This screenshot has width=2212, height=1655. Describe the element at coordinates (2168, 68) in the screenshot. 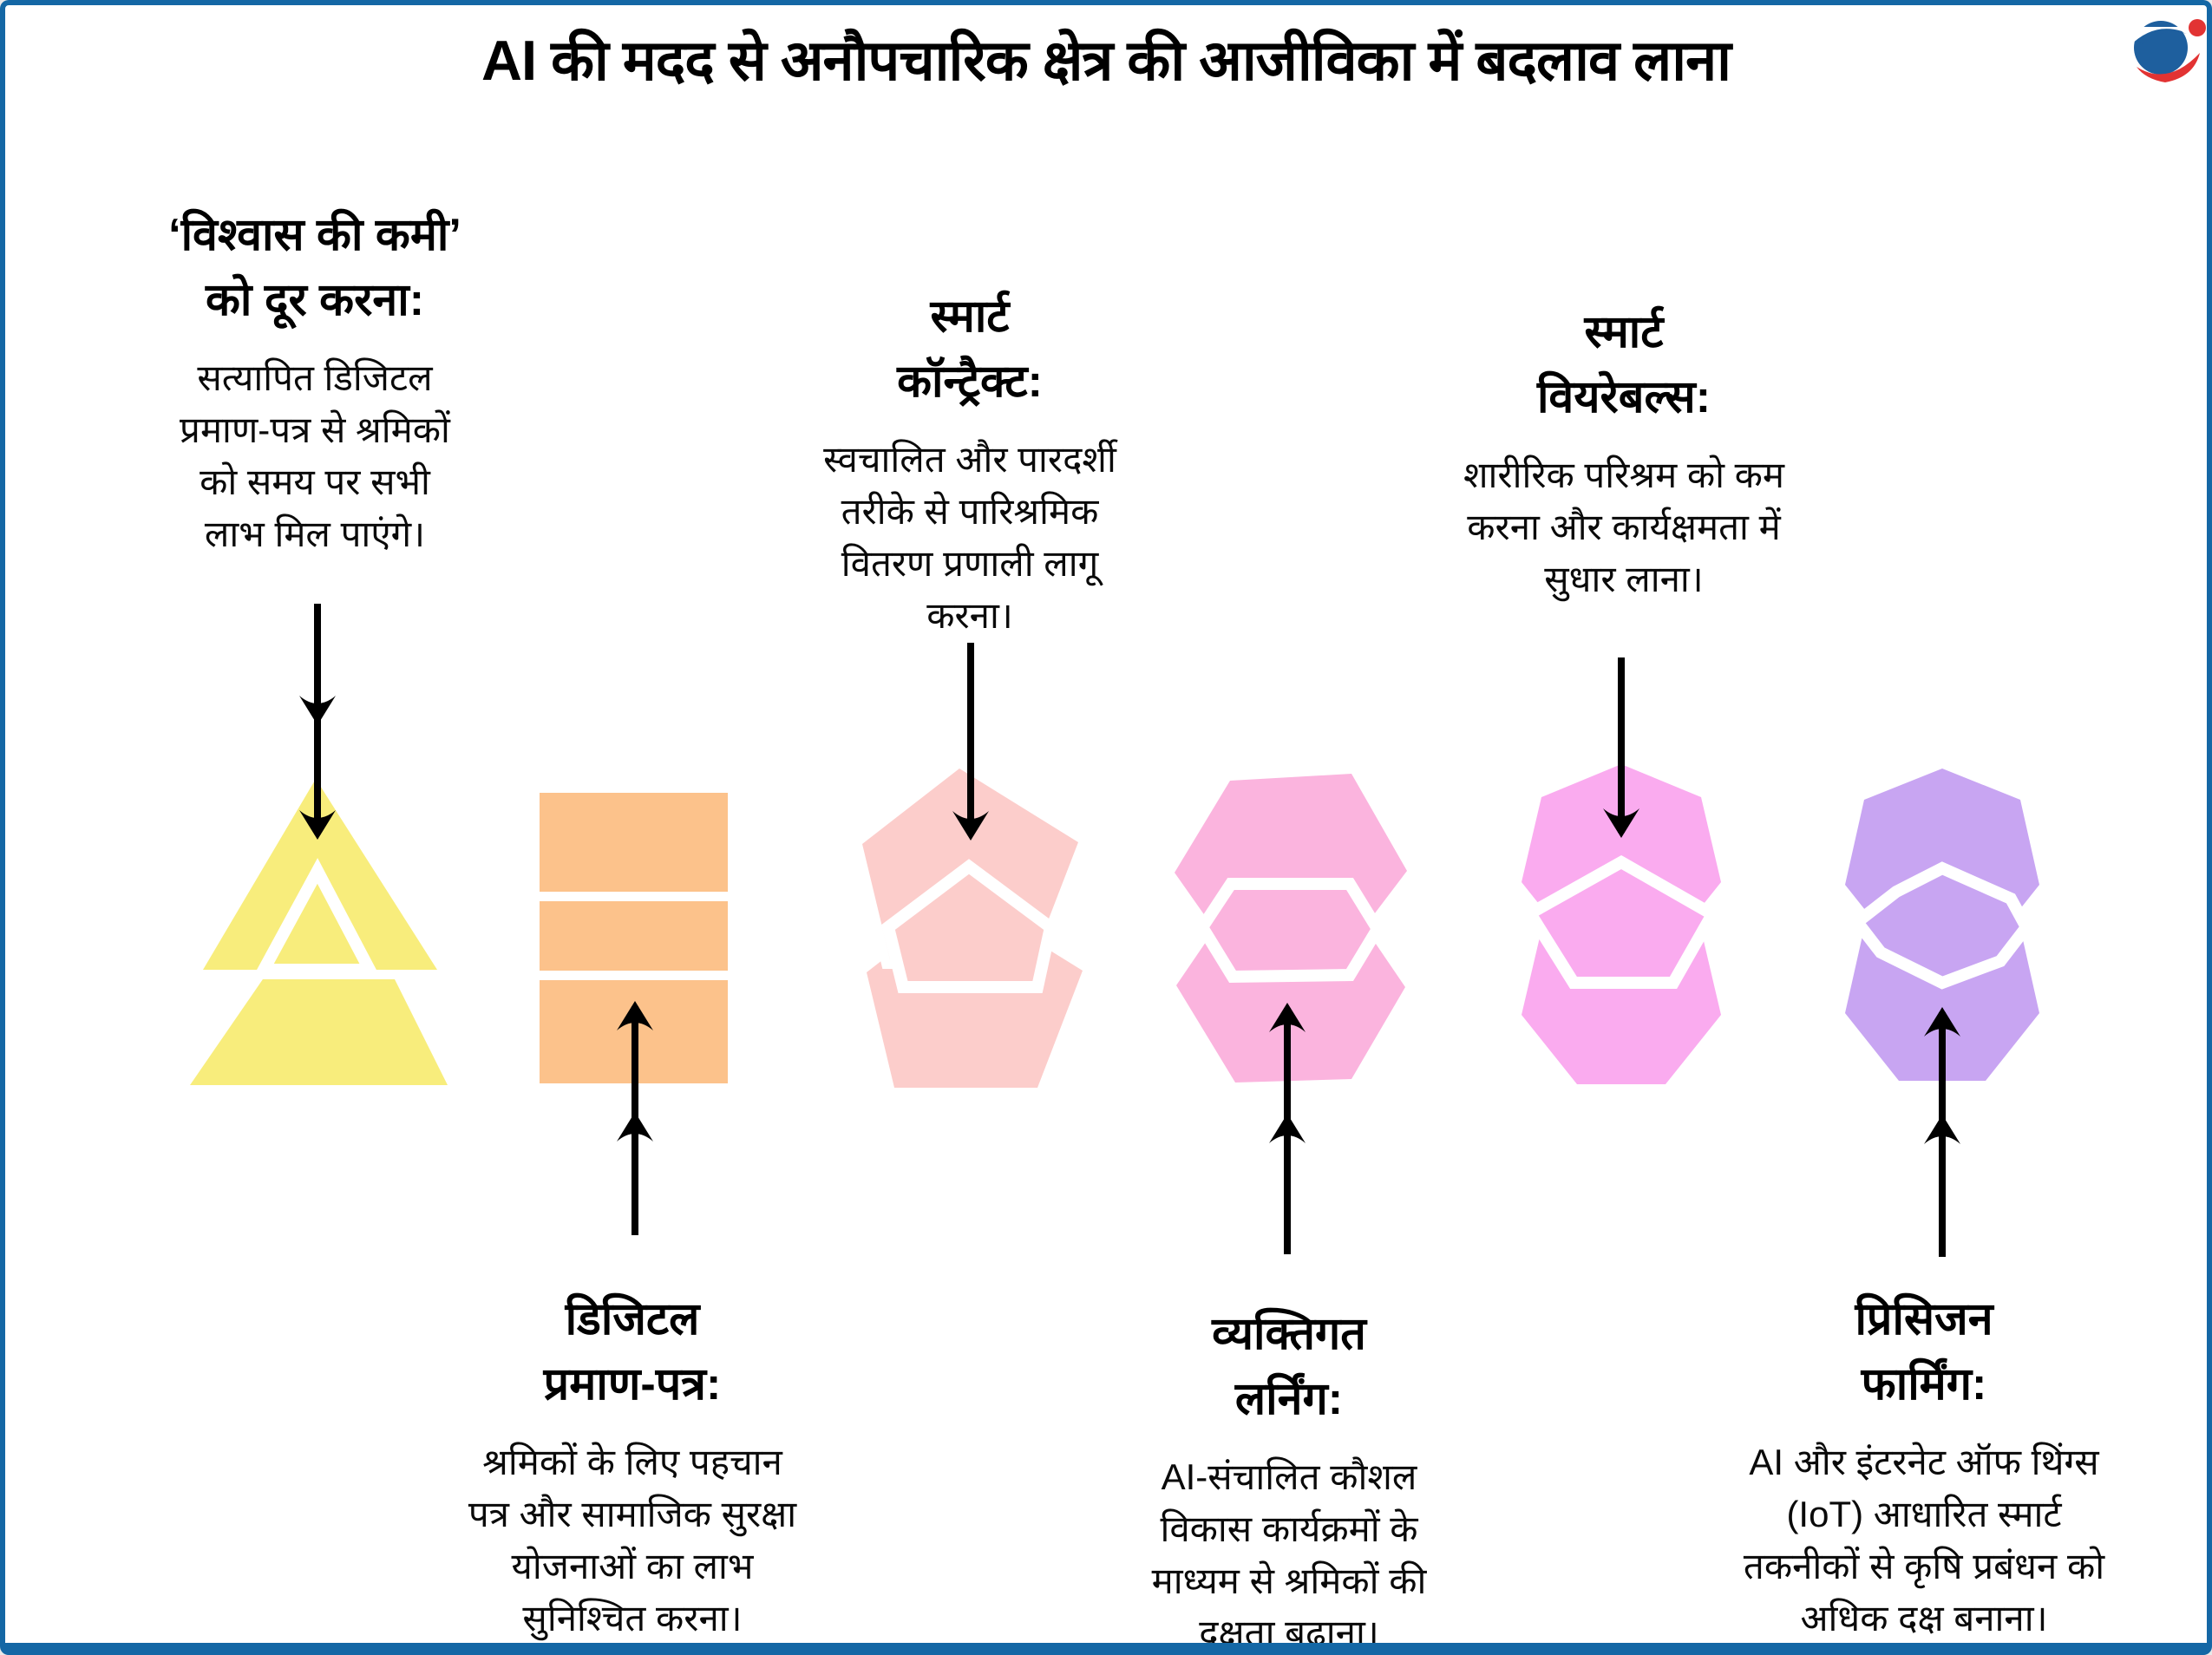

I see `logo-red-crescent` at that location.